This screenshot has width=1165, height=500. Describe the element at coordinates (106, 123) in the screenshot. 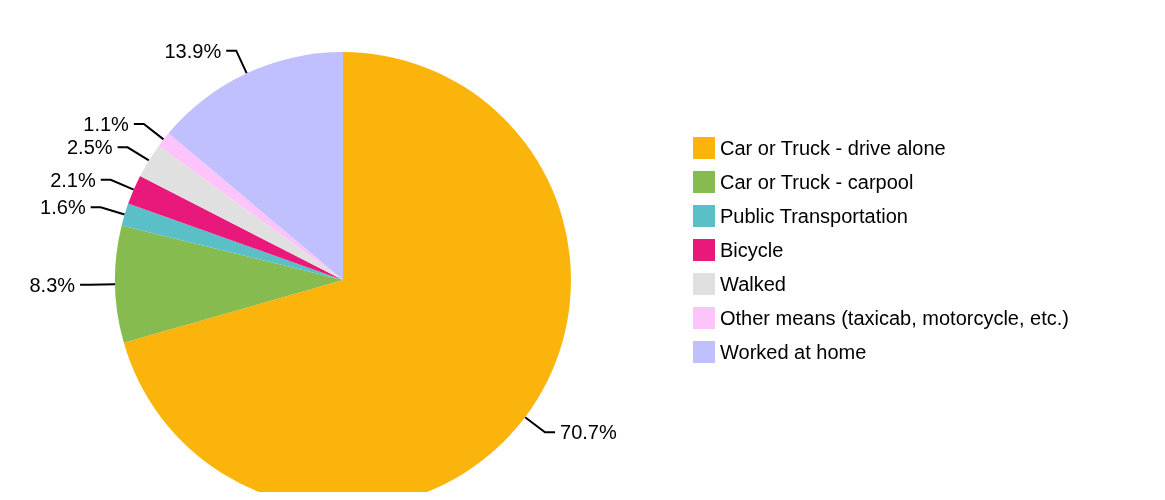

I see `data-label: 1.1%` at that location.